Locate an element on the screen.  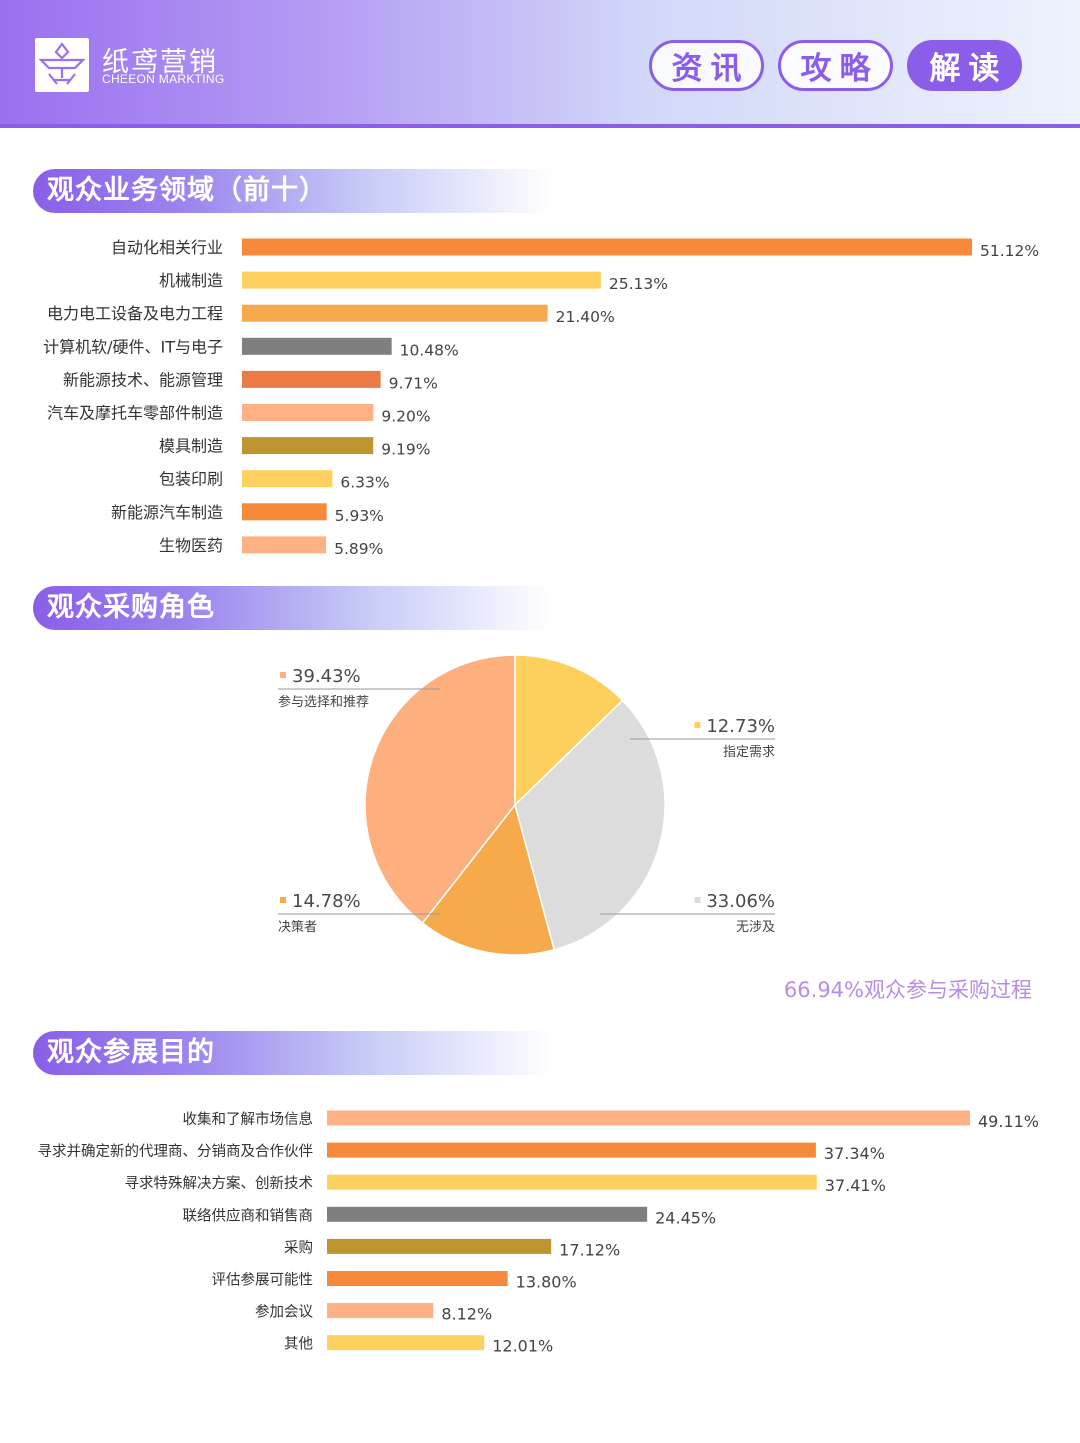
bar-value-label: 24.45% is located at coordinates (685, 1217).